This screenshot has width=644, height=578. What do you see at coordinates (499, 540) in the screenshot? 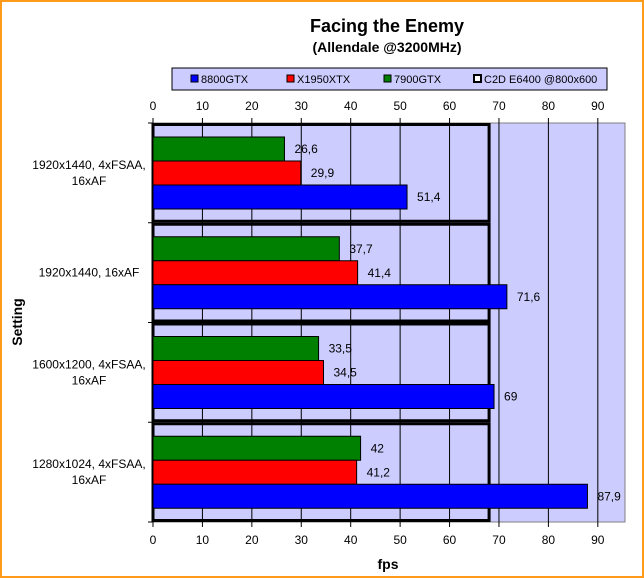
I see `x-tick-label-bottom: 70` at bounding box center [499, 540].